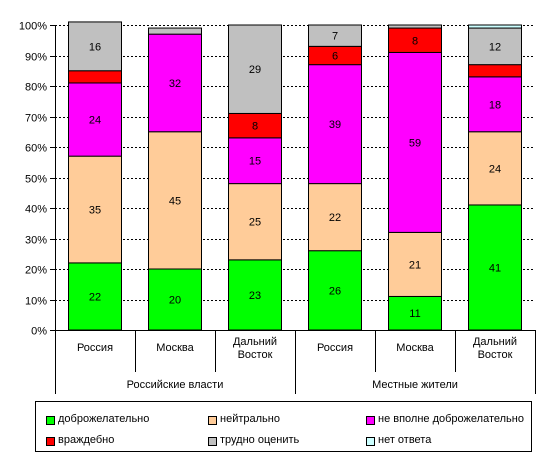 The height and width of the screenshot is (459, 539). Describe the element at coordinates (36, 302) in the screenshot. I see `y-tick-label: 10%` at that location.